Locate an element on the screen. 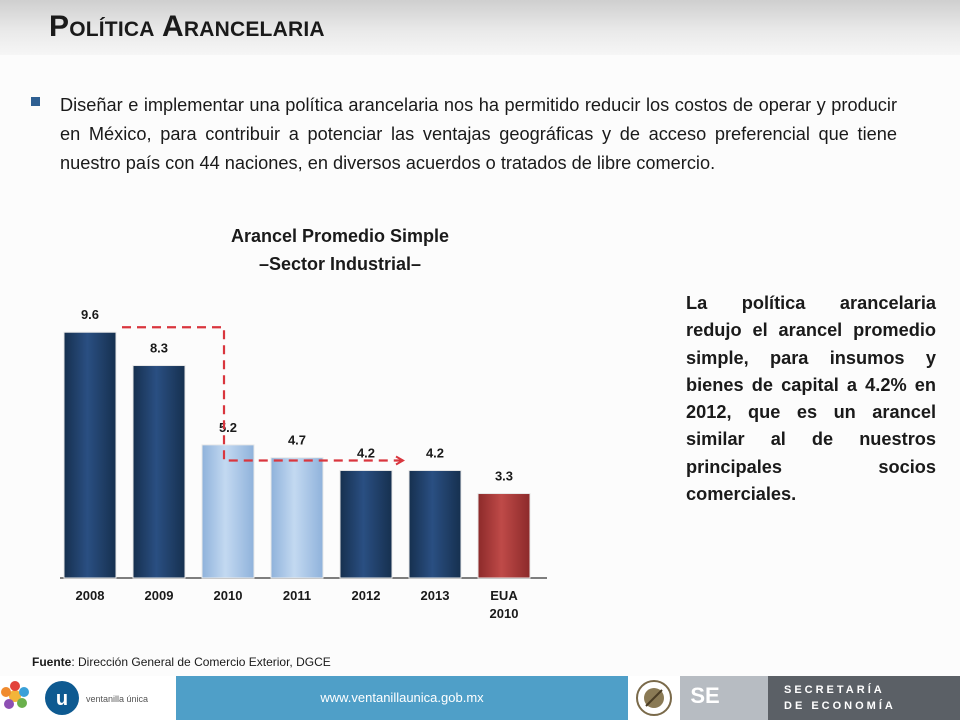 This screenshot has width=960, height=720. chart-subtitle: –Sector Industrial– is located at coordinates (340, 264).